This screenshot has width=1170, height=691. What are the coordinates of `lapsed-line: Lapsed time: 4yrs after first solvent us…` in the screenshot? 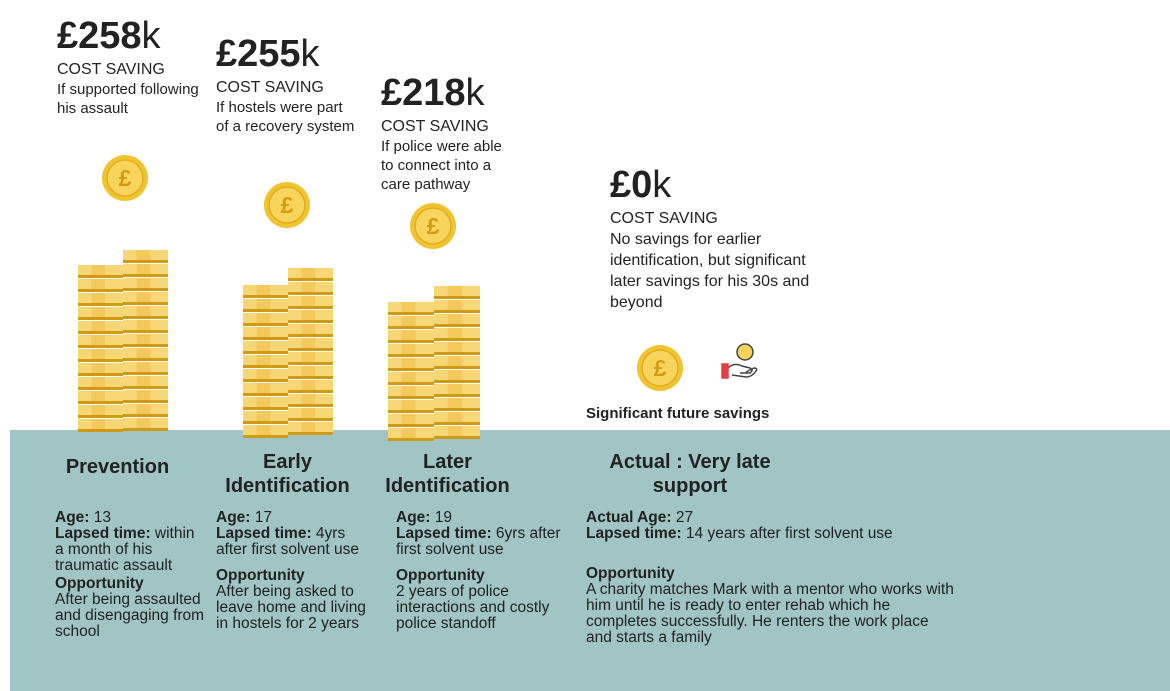 It's located at (297, 542).